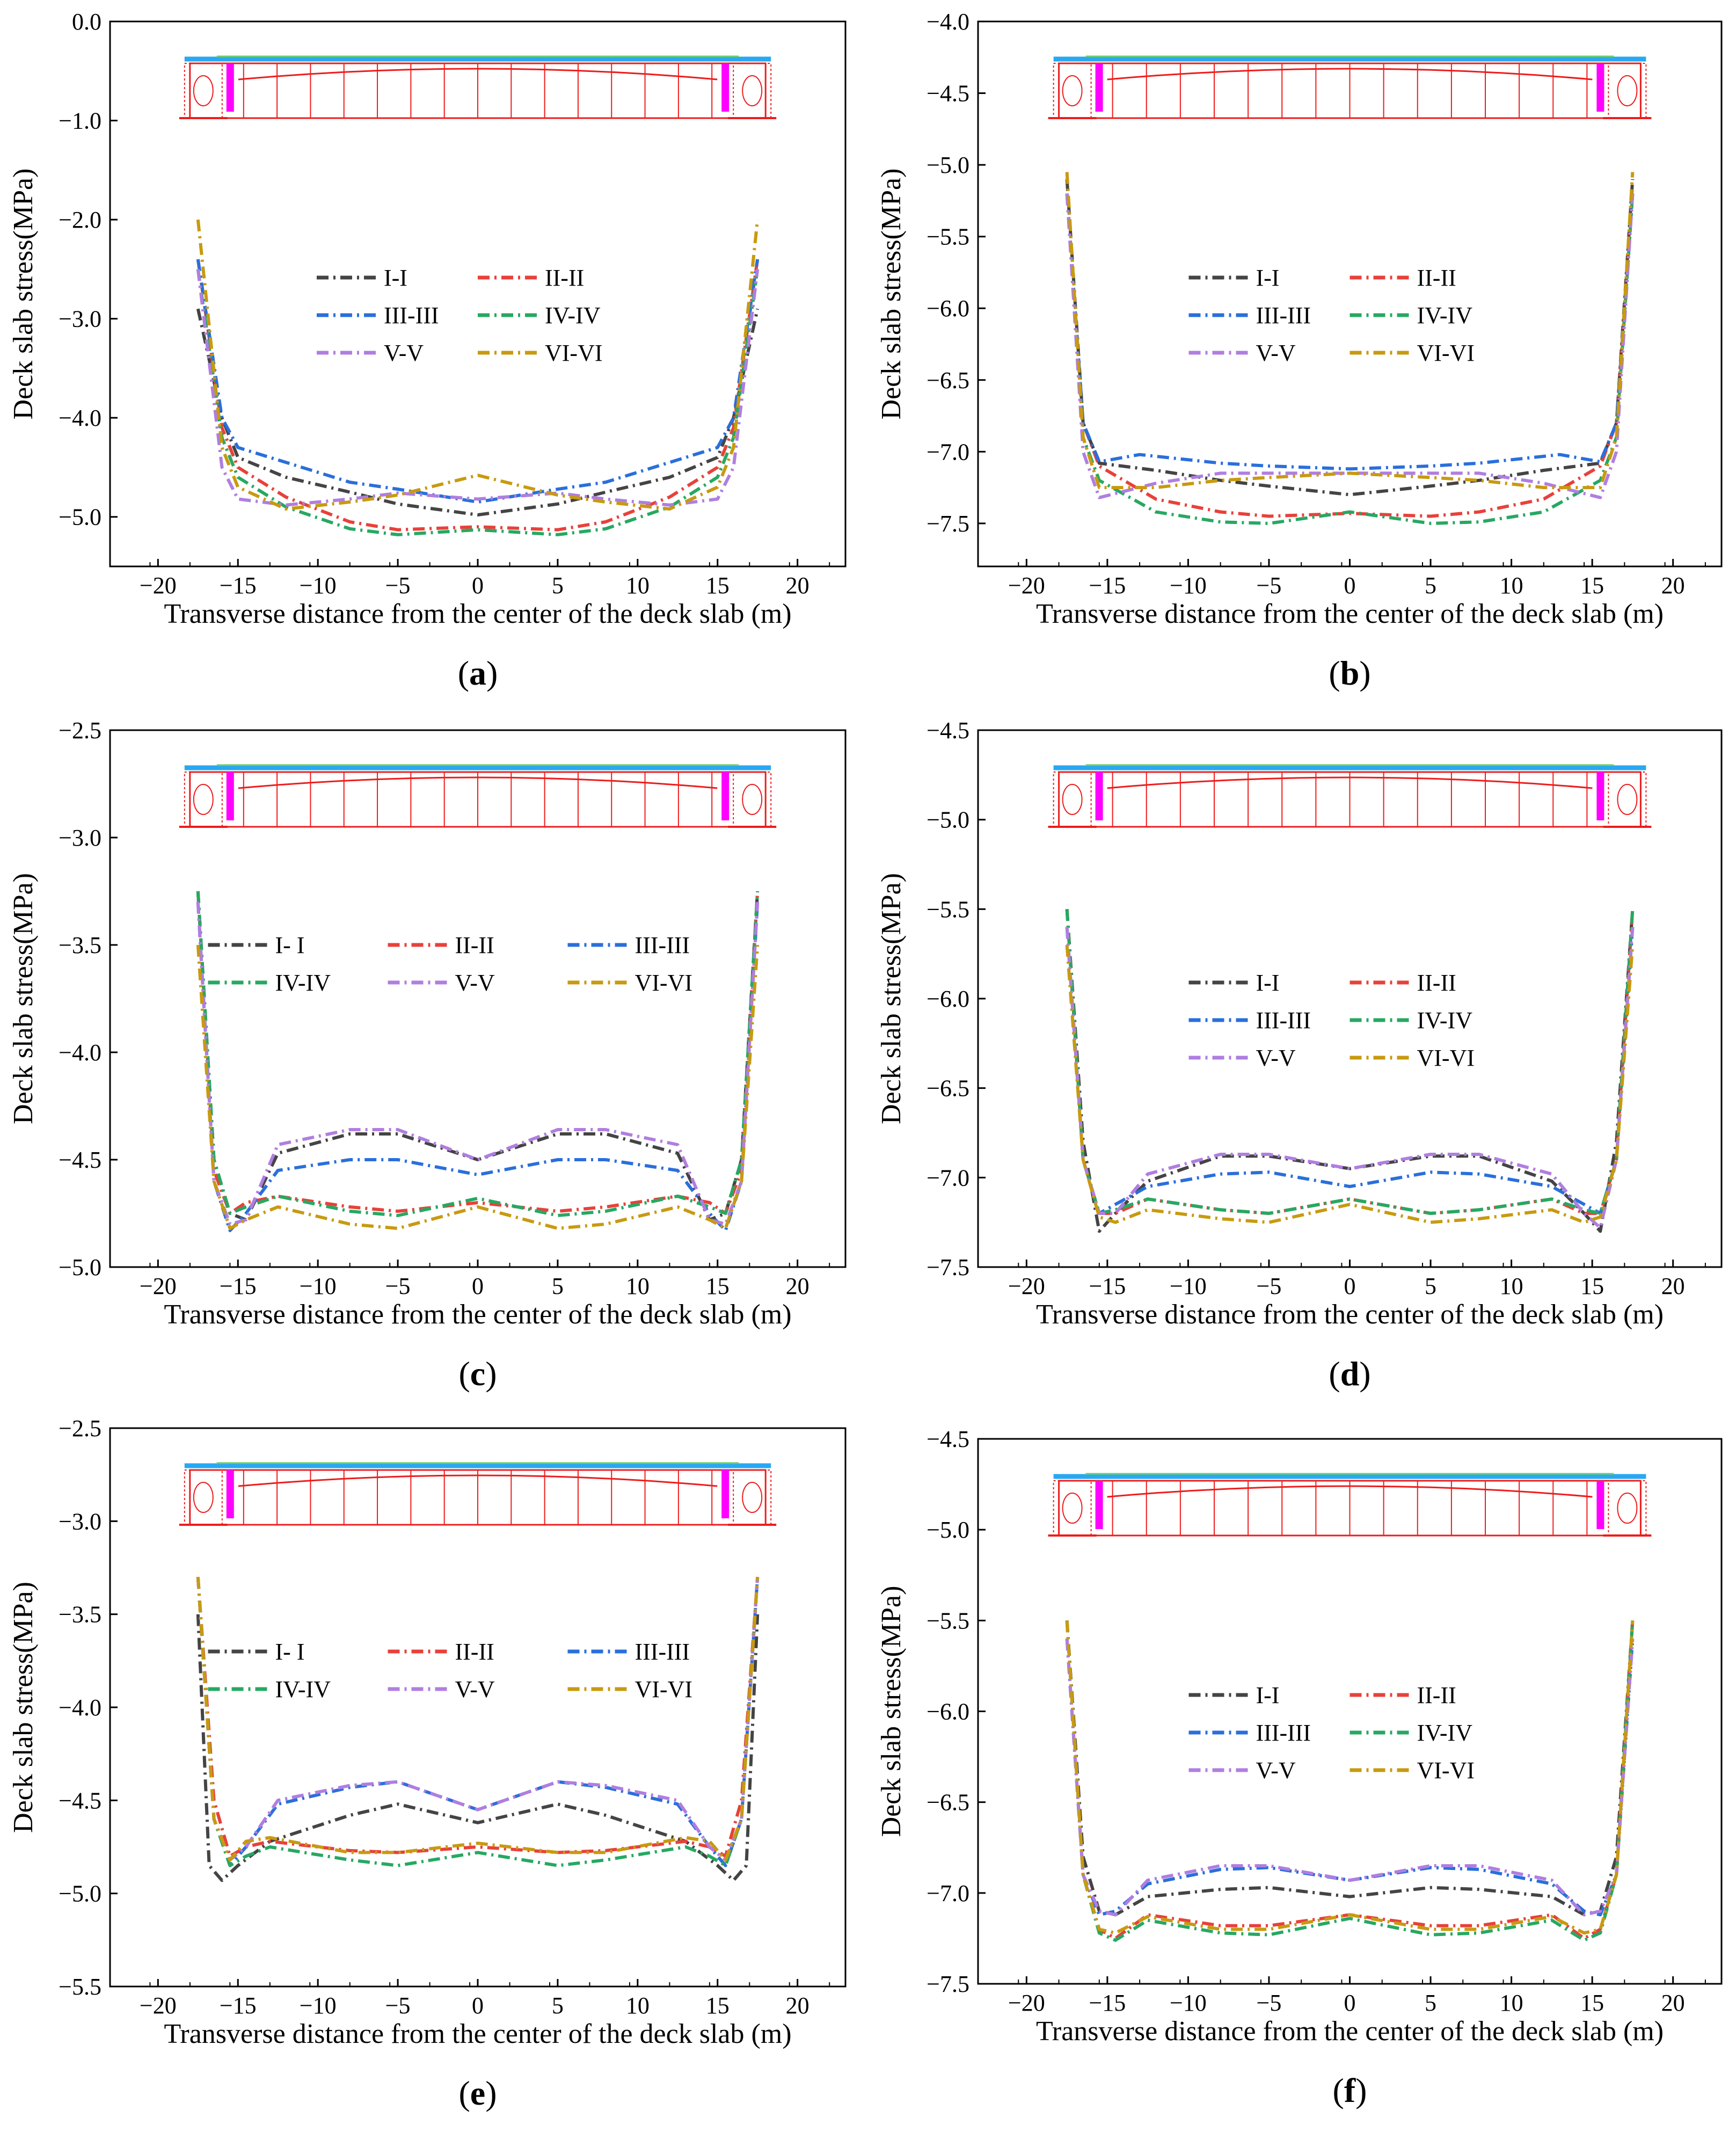 The image size is (1736, 2132). What do you see at coordinates (80, 121) in the screenshot?
I see `y-tick-label: −1.0` at bounding box center [80, 121].